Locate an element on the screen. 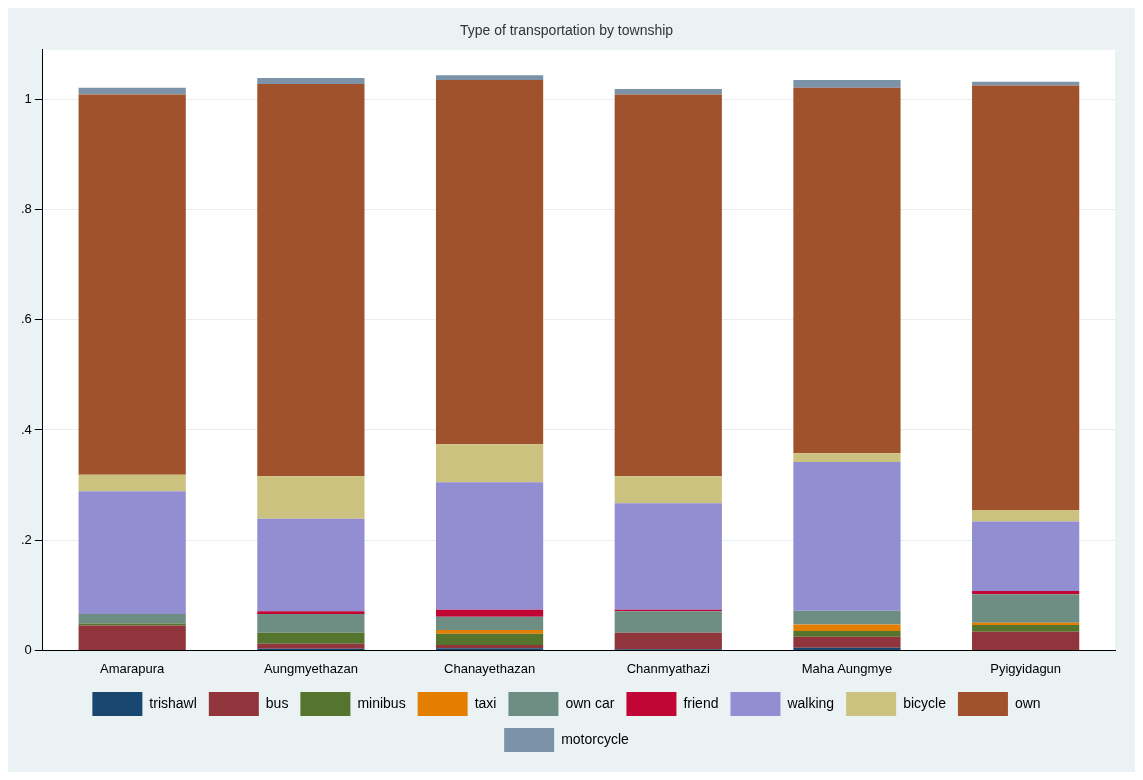 The width and height of the screenshot is (1143, 780). y-tick-label: .6 is located at coordinates (26, 319).